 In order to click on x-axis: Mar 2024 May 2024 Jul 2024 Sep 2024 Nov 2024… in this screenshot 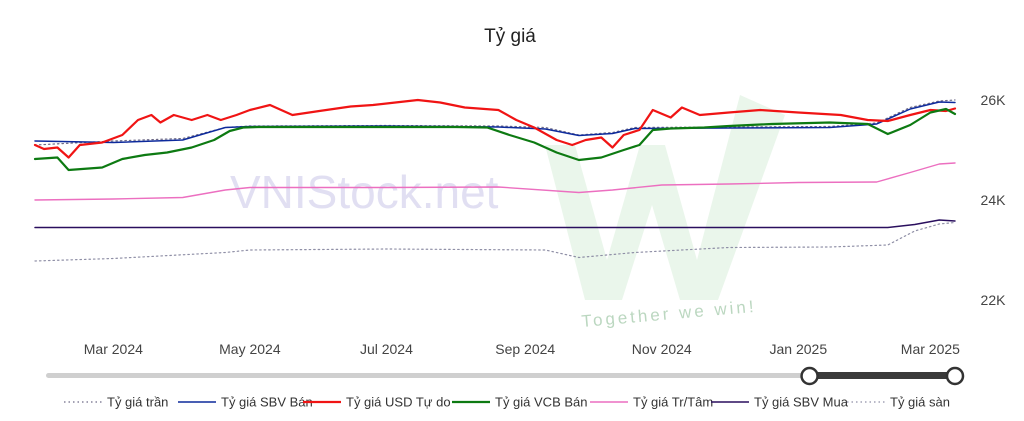, I will do `click(522, 349)`.